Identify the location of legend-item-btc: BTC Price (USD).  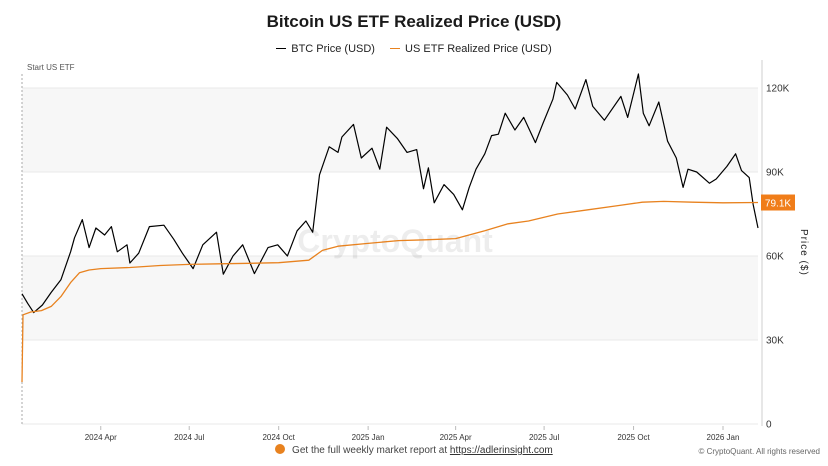
(325, 49).